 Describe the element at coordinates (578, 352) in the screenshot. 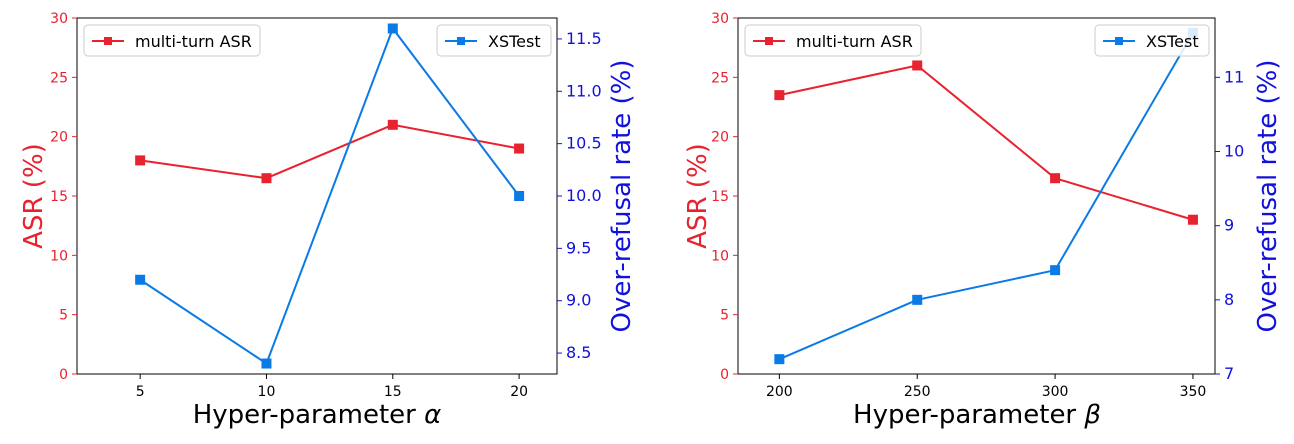

I see `y-right-tick-label: 8.5` at that location.